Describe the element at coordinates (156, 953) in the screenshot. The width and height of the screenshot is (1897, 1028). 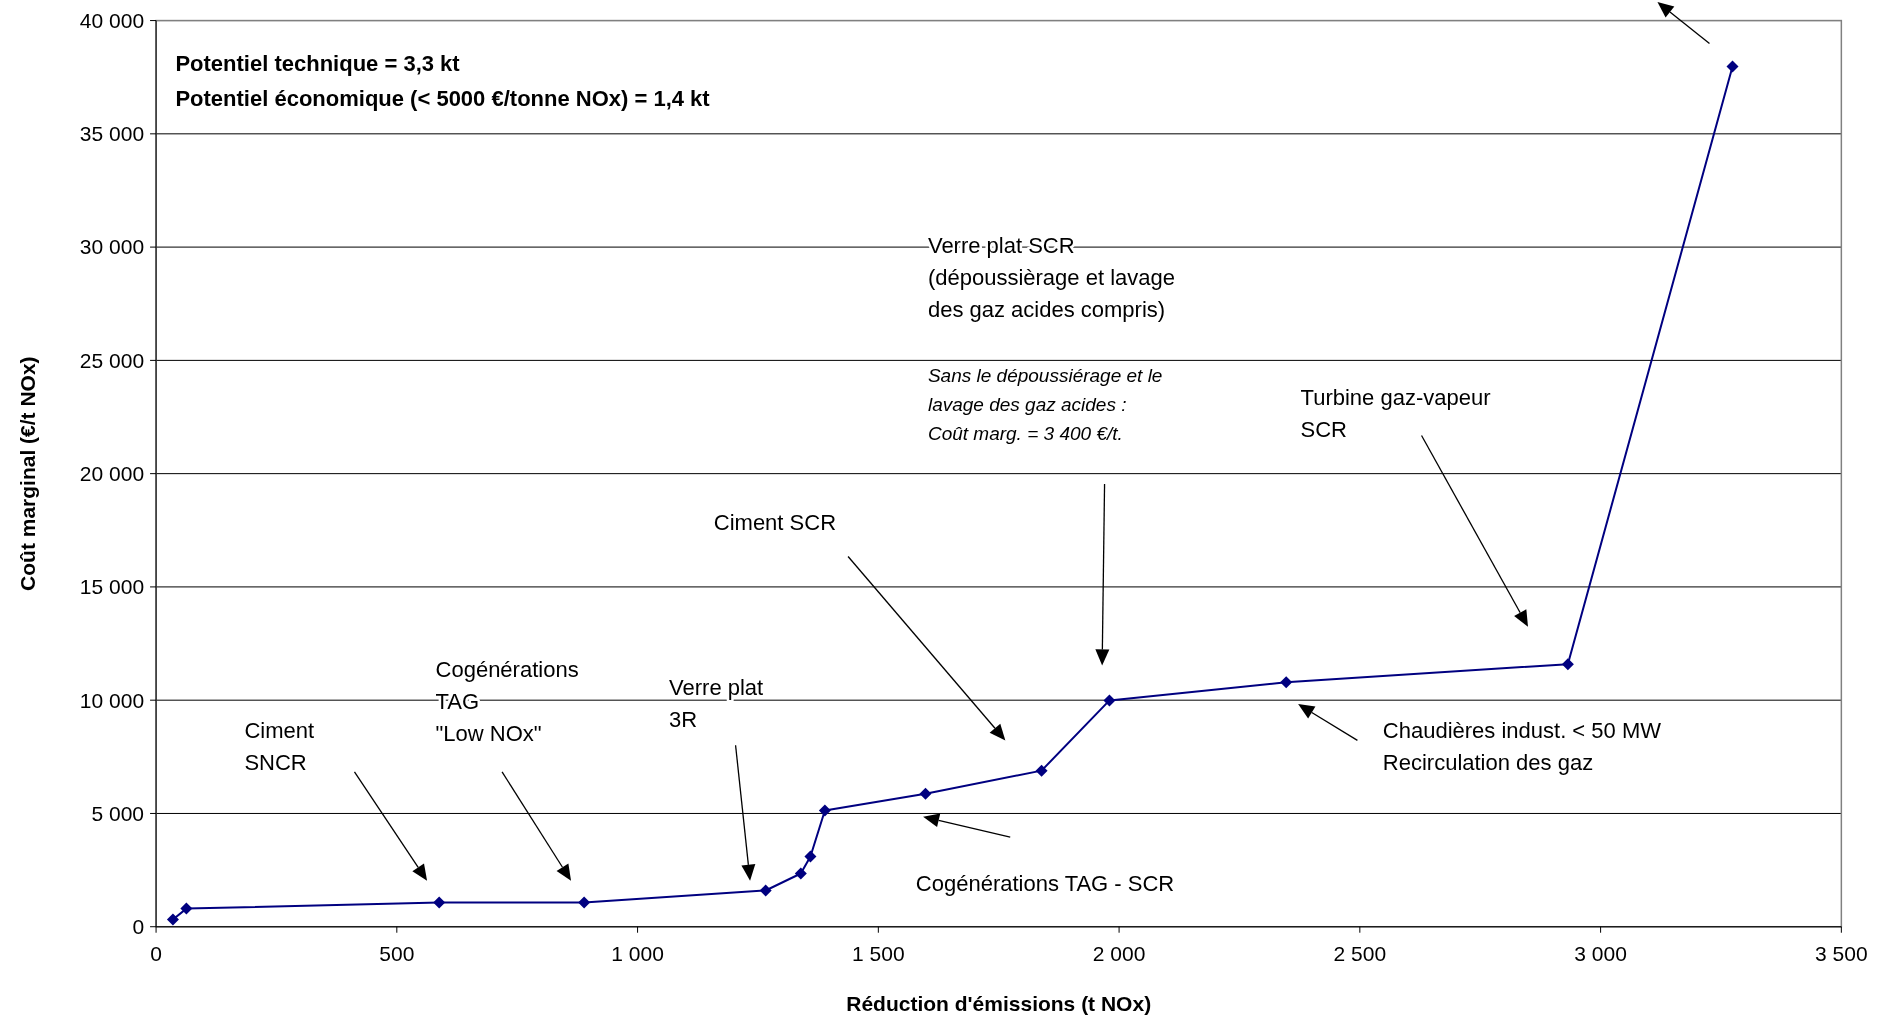
I see `x-tick-label: 0` at that location.